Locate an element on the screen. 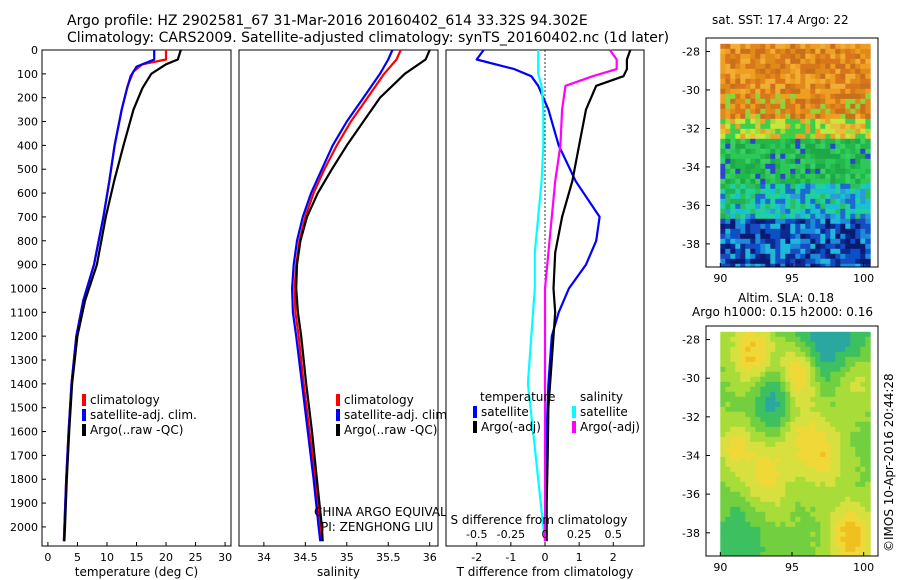 Image resolution: width=900 pixels, height=580 pixels. x-tick-label: -1 is located at coordinates (510, 557).